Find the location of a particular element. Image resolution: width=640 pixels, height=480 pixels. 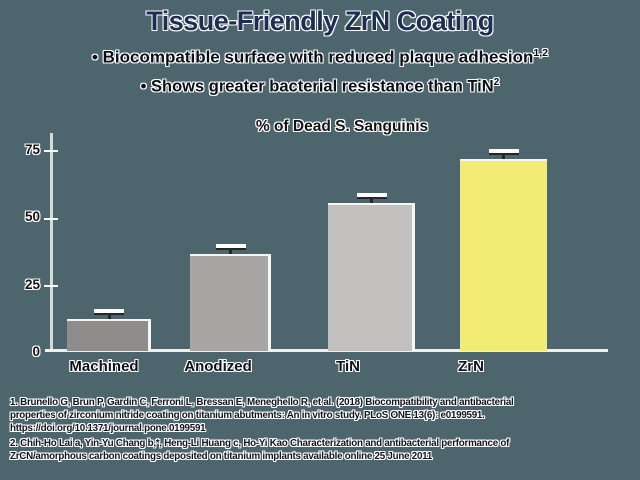

y-axis-line is located at coordinates (51, 242).